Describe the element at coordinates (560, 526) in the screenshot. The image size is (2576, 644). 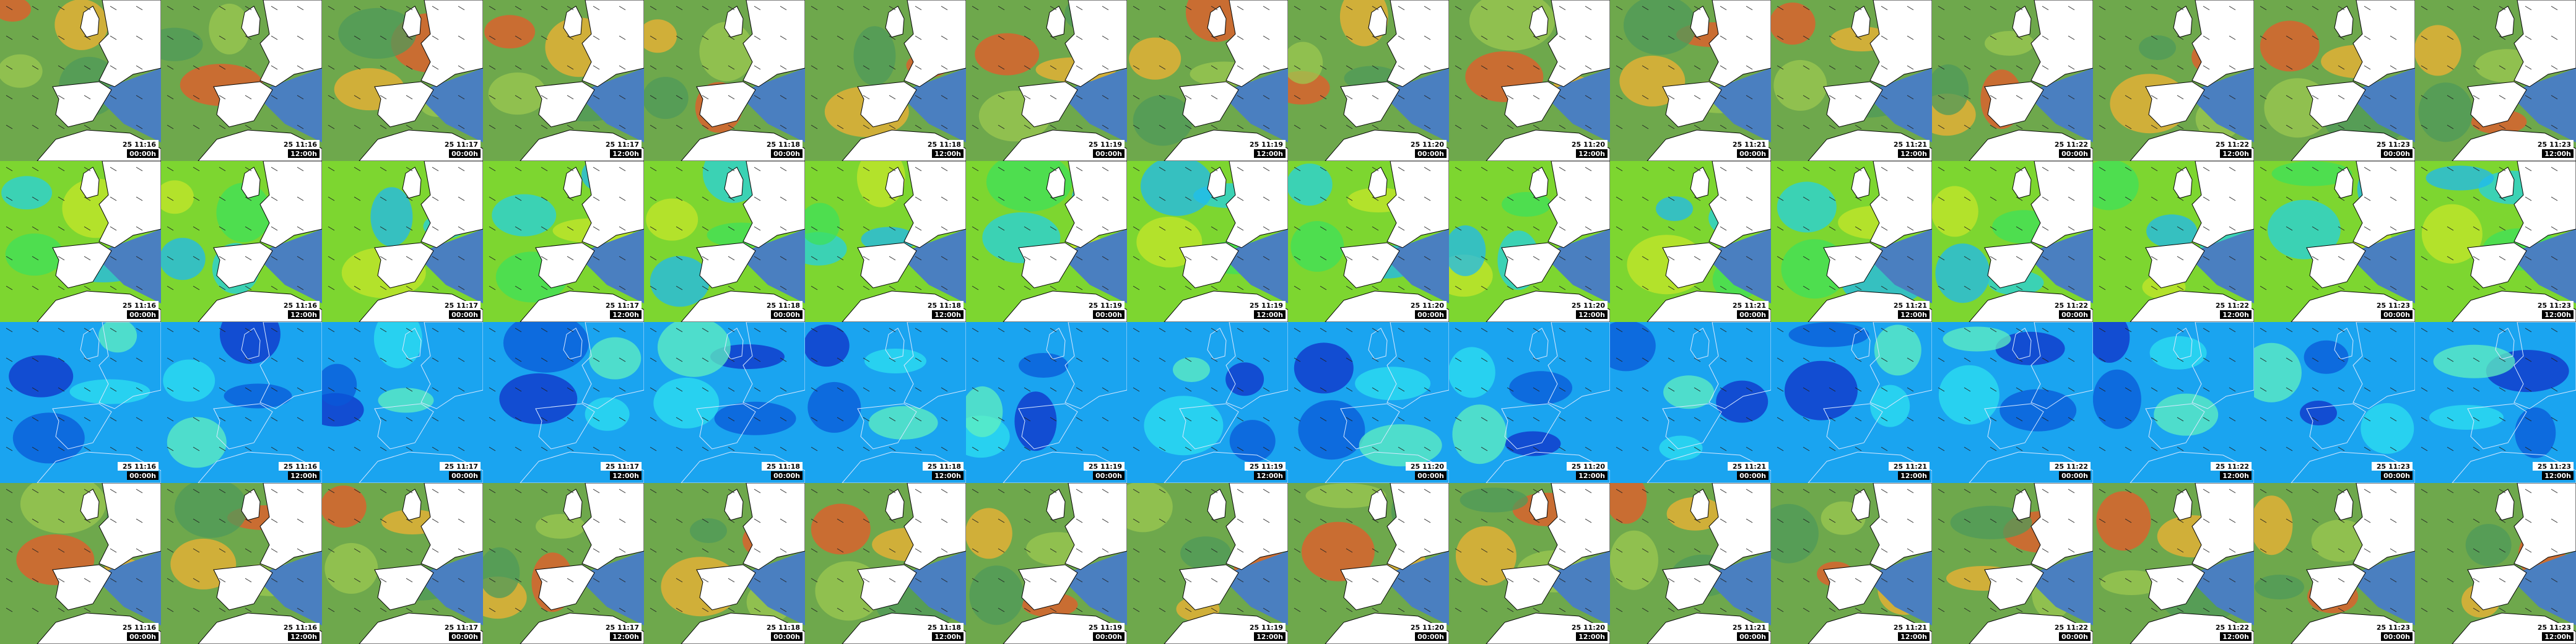
I see `weather-blob` at that location.